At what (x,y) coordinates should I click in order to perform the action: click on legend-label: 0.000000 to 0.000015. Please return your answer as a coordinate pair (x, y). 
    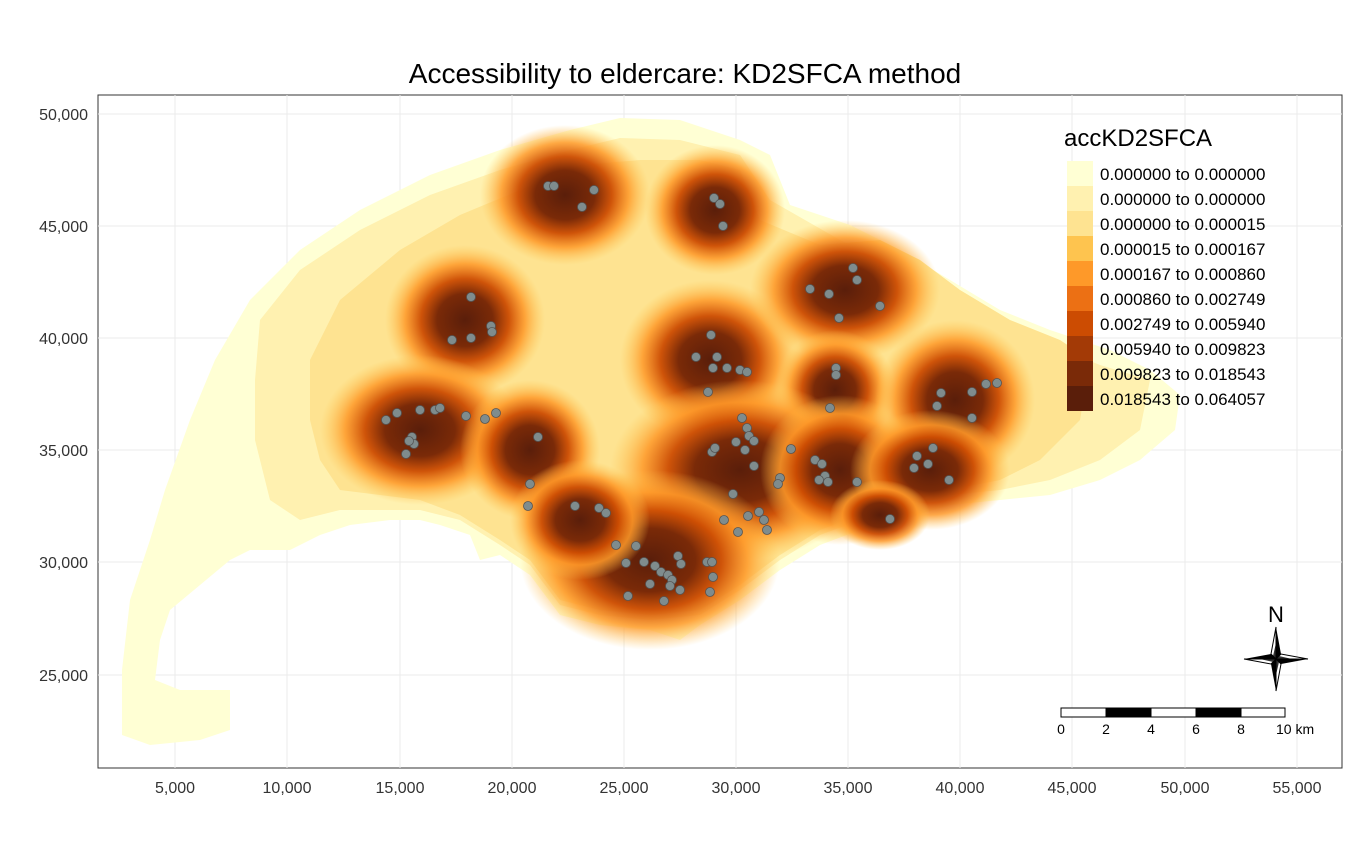
    Looking at the image, I should click on (1182, 224).